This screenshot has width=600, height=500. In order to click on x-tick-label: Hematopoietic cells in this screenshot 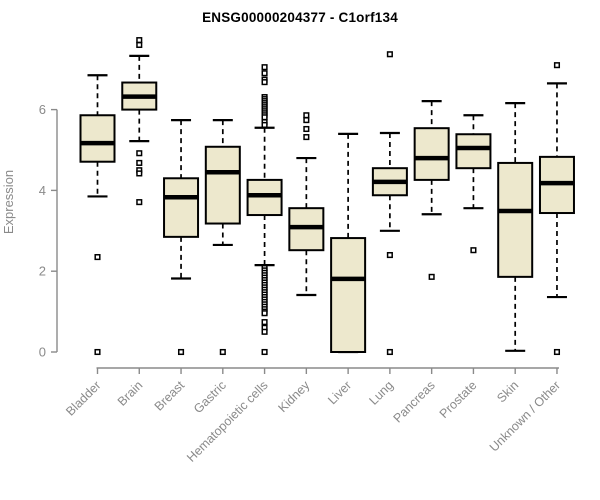, I will do `click(227, 421)`.